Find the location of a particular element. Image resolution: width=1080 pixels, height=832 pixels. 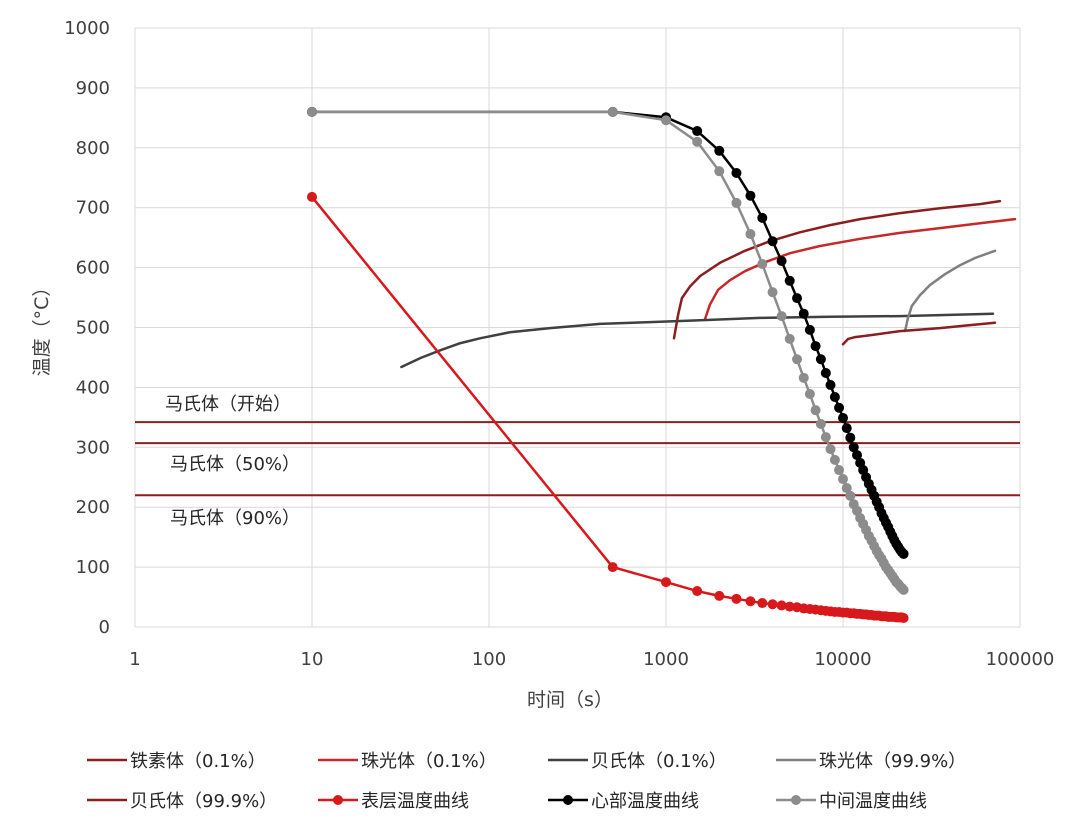

legend-item-bainite-99-9: 贝氏体（99.9%） is located at coordinates (182, 801).